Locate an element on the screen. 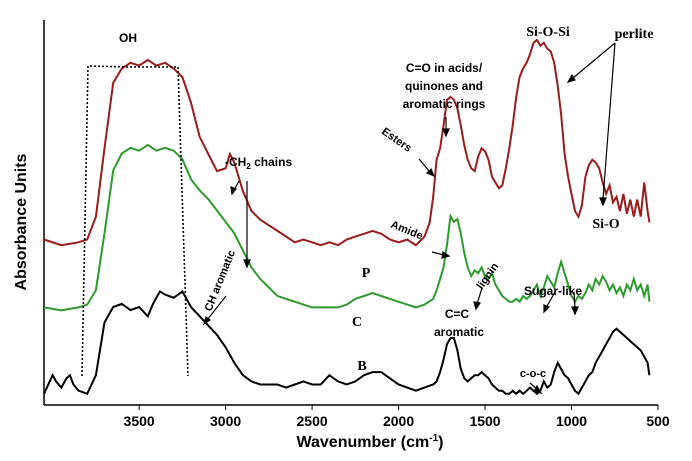 The width and height of the screenshot is (692, 461). x-axis-label: Wavenumber (cm-1) is located at coordinates (369, 442).